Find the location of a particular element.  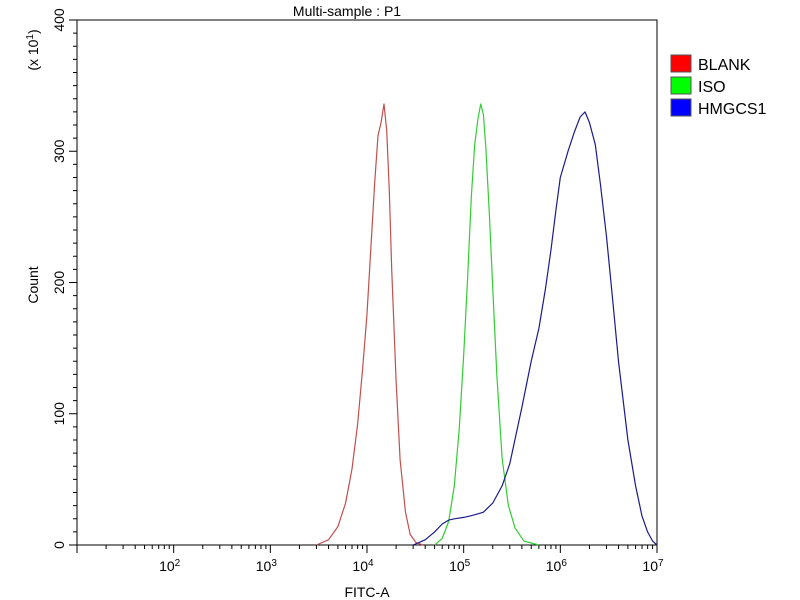

x-tick-label: 10⁷ is located at coordinates (653, 566).